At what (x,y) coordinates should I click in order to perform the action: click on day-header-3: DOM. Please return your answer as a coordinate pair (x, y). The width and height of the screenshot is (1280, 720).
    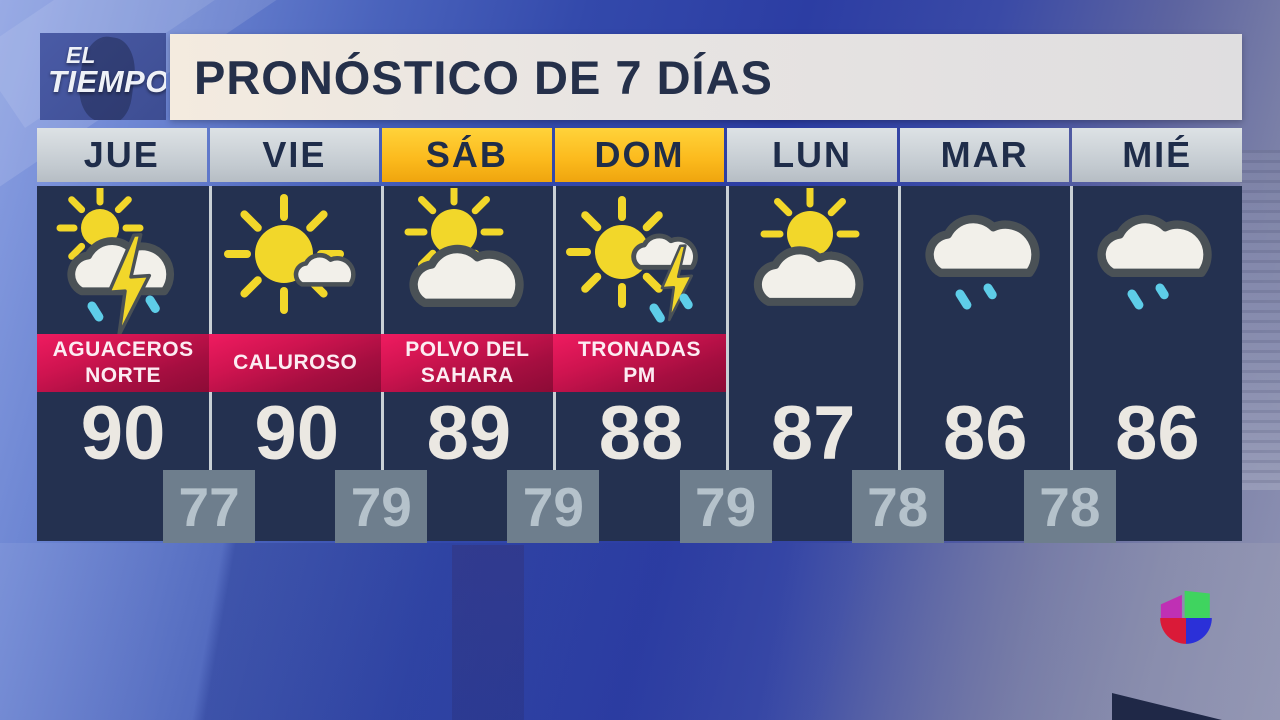
    Looking at the image, I should click on (639, 155).